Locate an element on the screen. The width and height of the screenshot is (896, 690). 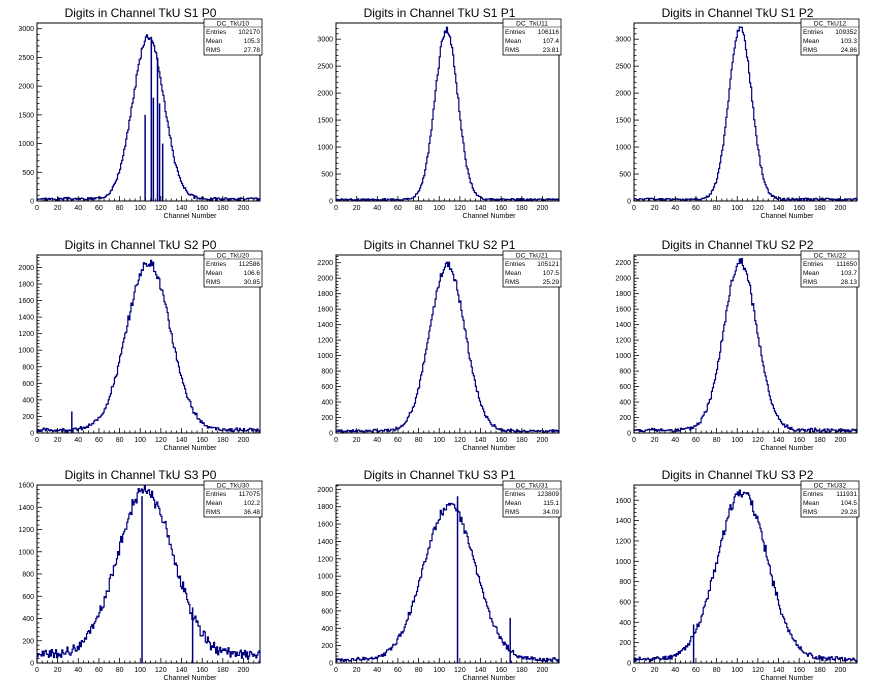
stats-value: 27.78 is located at coordinates (252, 50).